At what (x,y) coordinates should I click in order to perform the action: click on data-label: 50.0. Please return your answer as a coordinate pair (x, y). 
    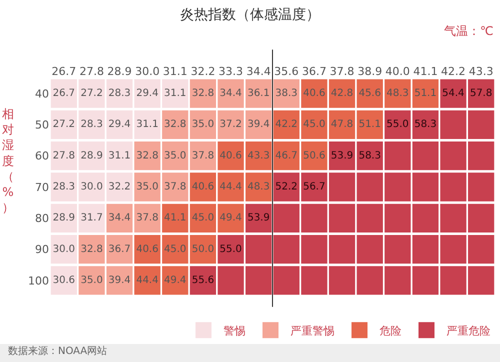
    Looking at the image, I should click on (203, 249).